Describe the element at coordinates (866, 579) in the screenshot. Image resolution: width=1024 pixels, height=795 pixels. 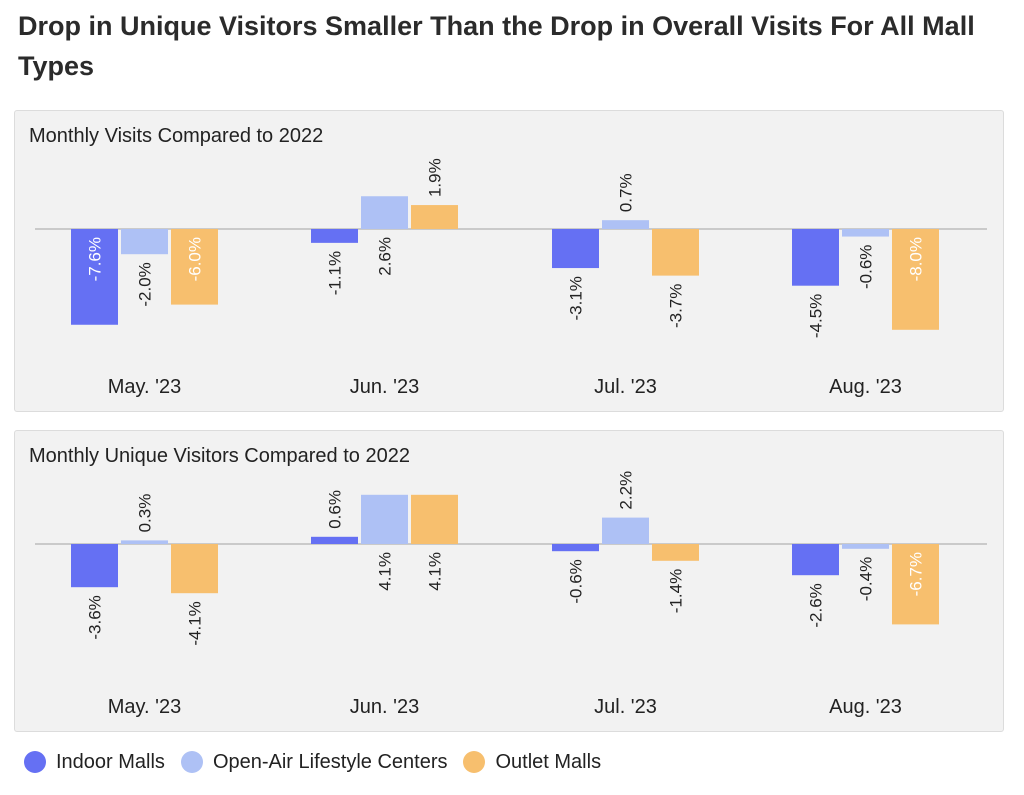
I see `data-label-open-air-lifestyle-centers-aug-23: -0.4%` at that location.